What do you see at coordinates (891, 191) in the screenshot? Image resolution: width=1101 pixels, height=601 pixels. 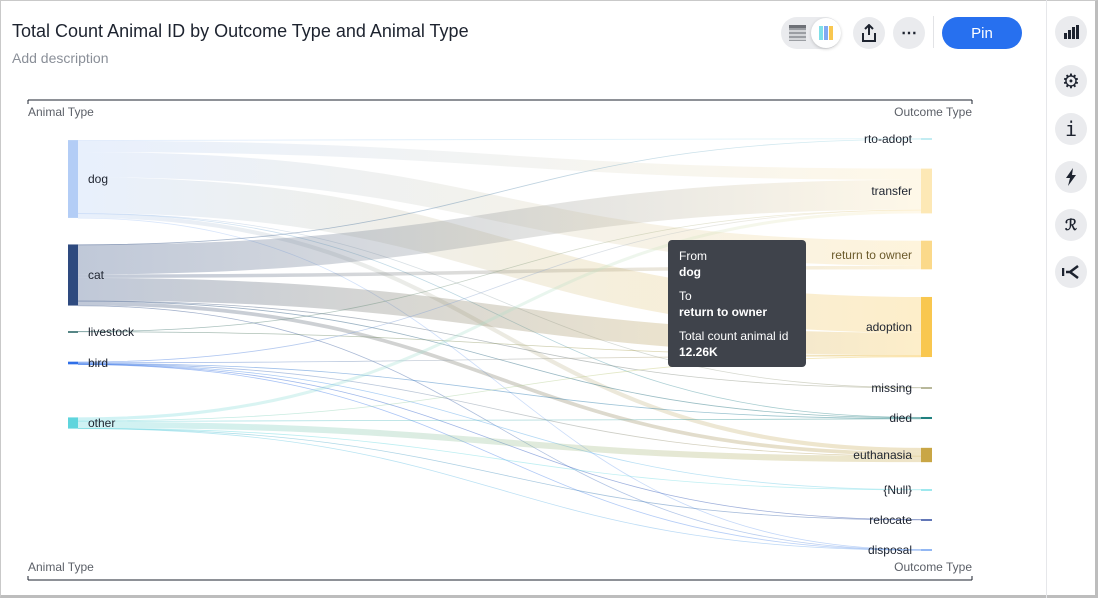 I see `target-node-label: transfer` at bounding box center [891, 191].